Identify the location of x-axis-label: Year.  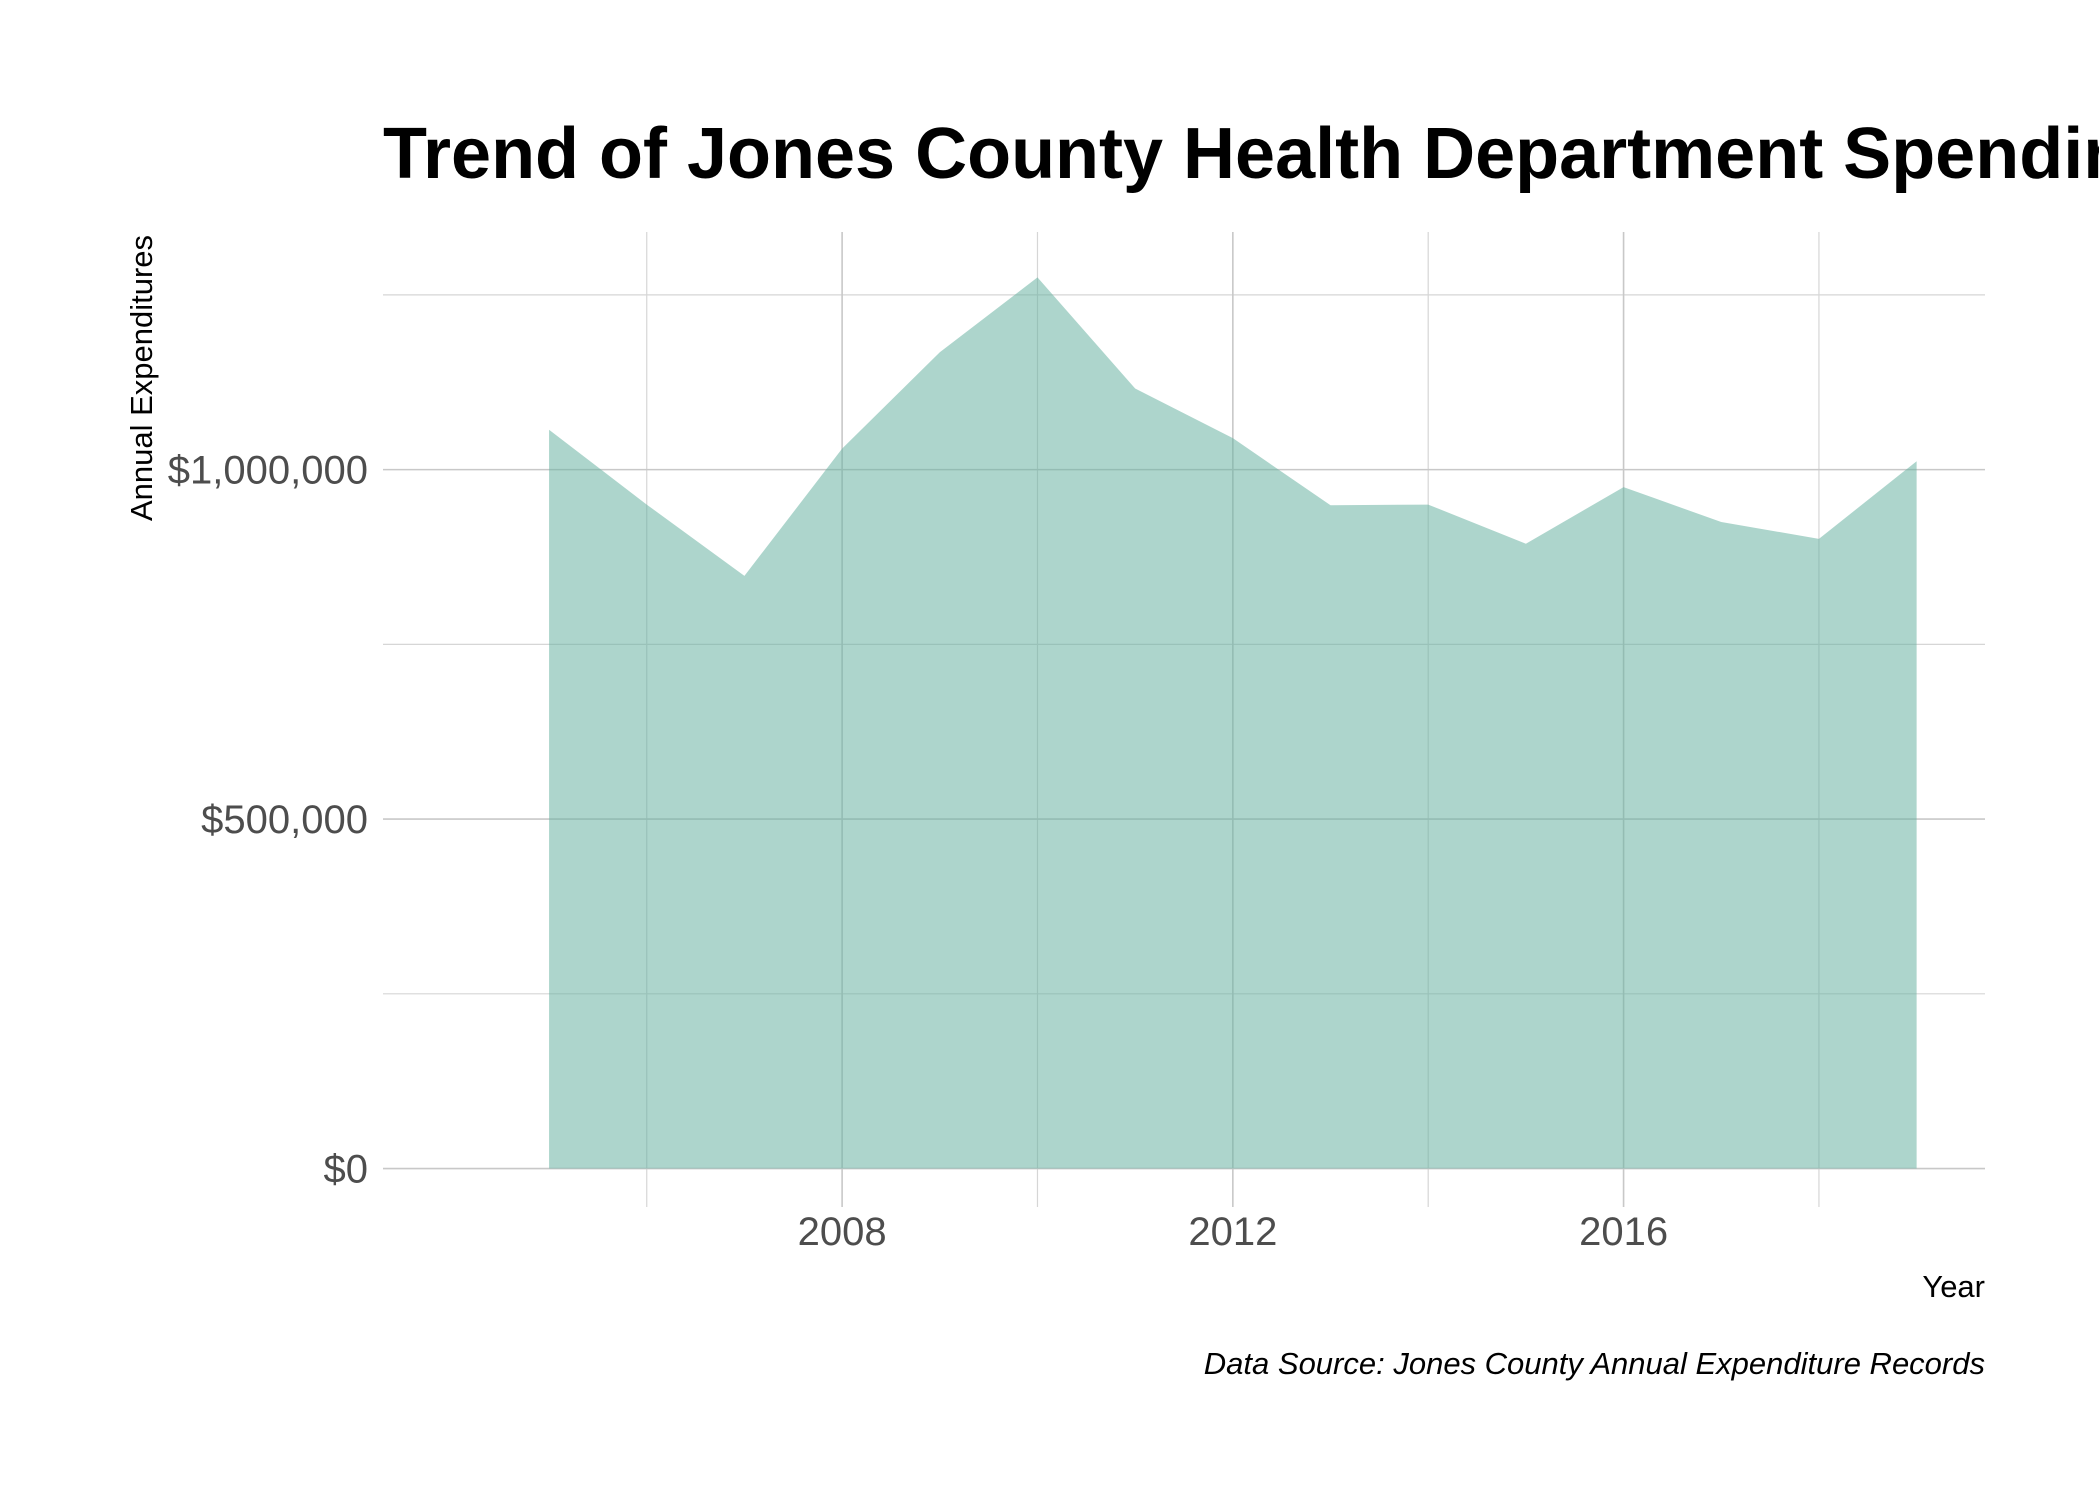
(1953, 1286).